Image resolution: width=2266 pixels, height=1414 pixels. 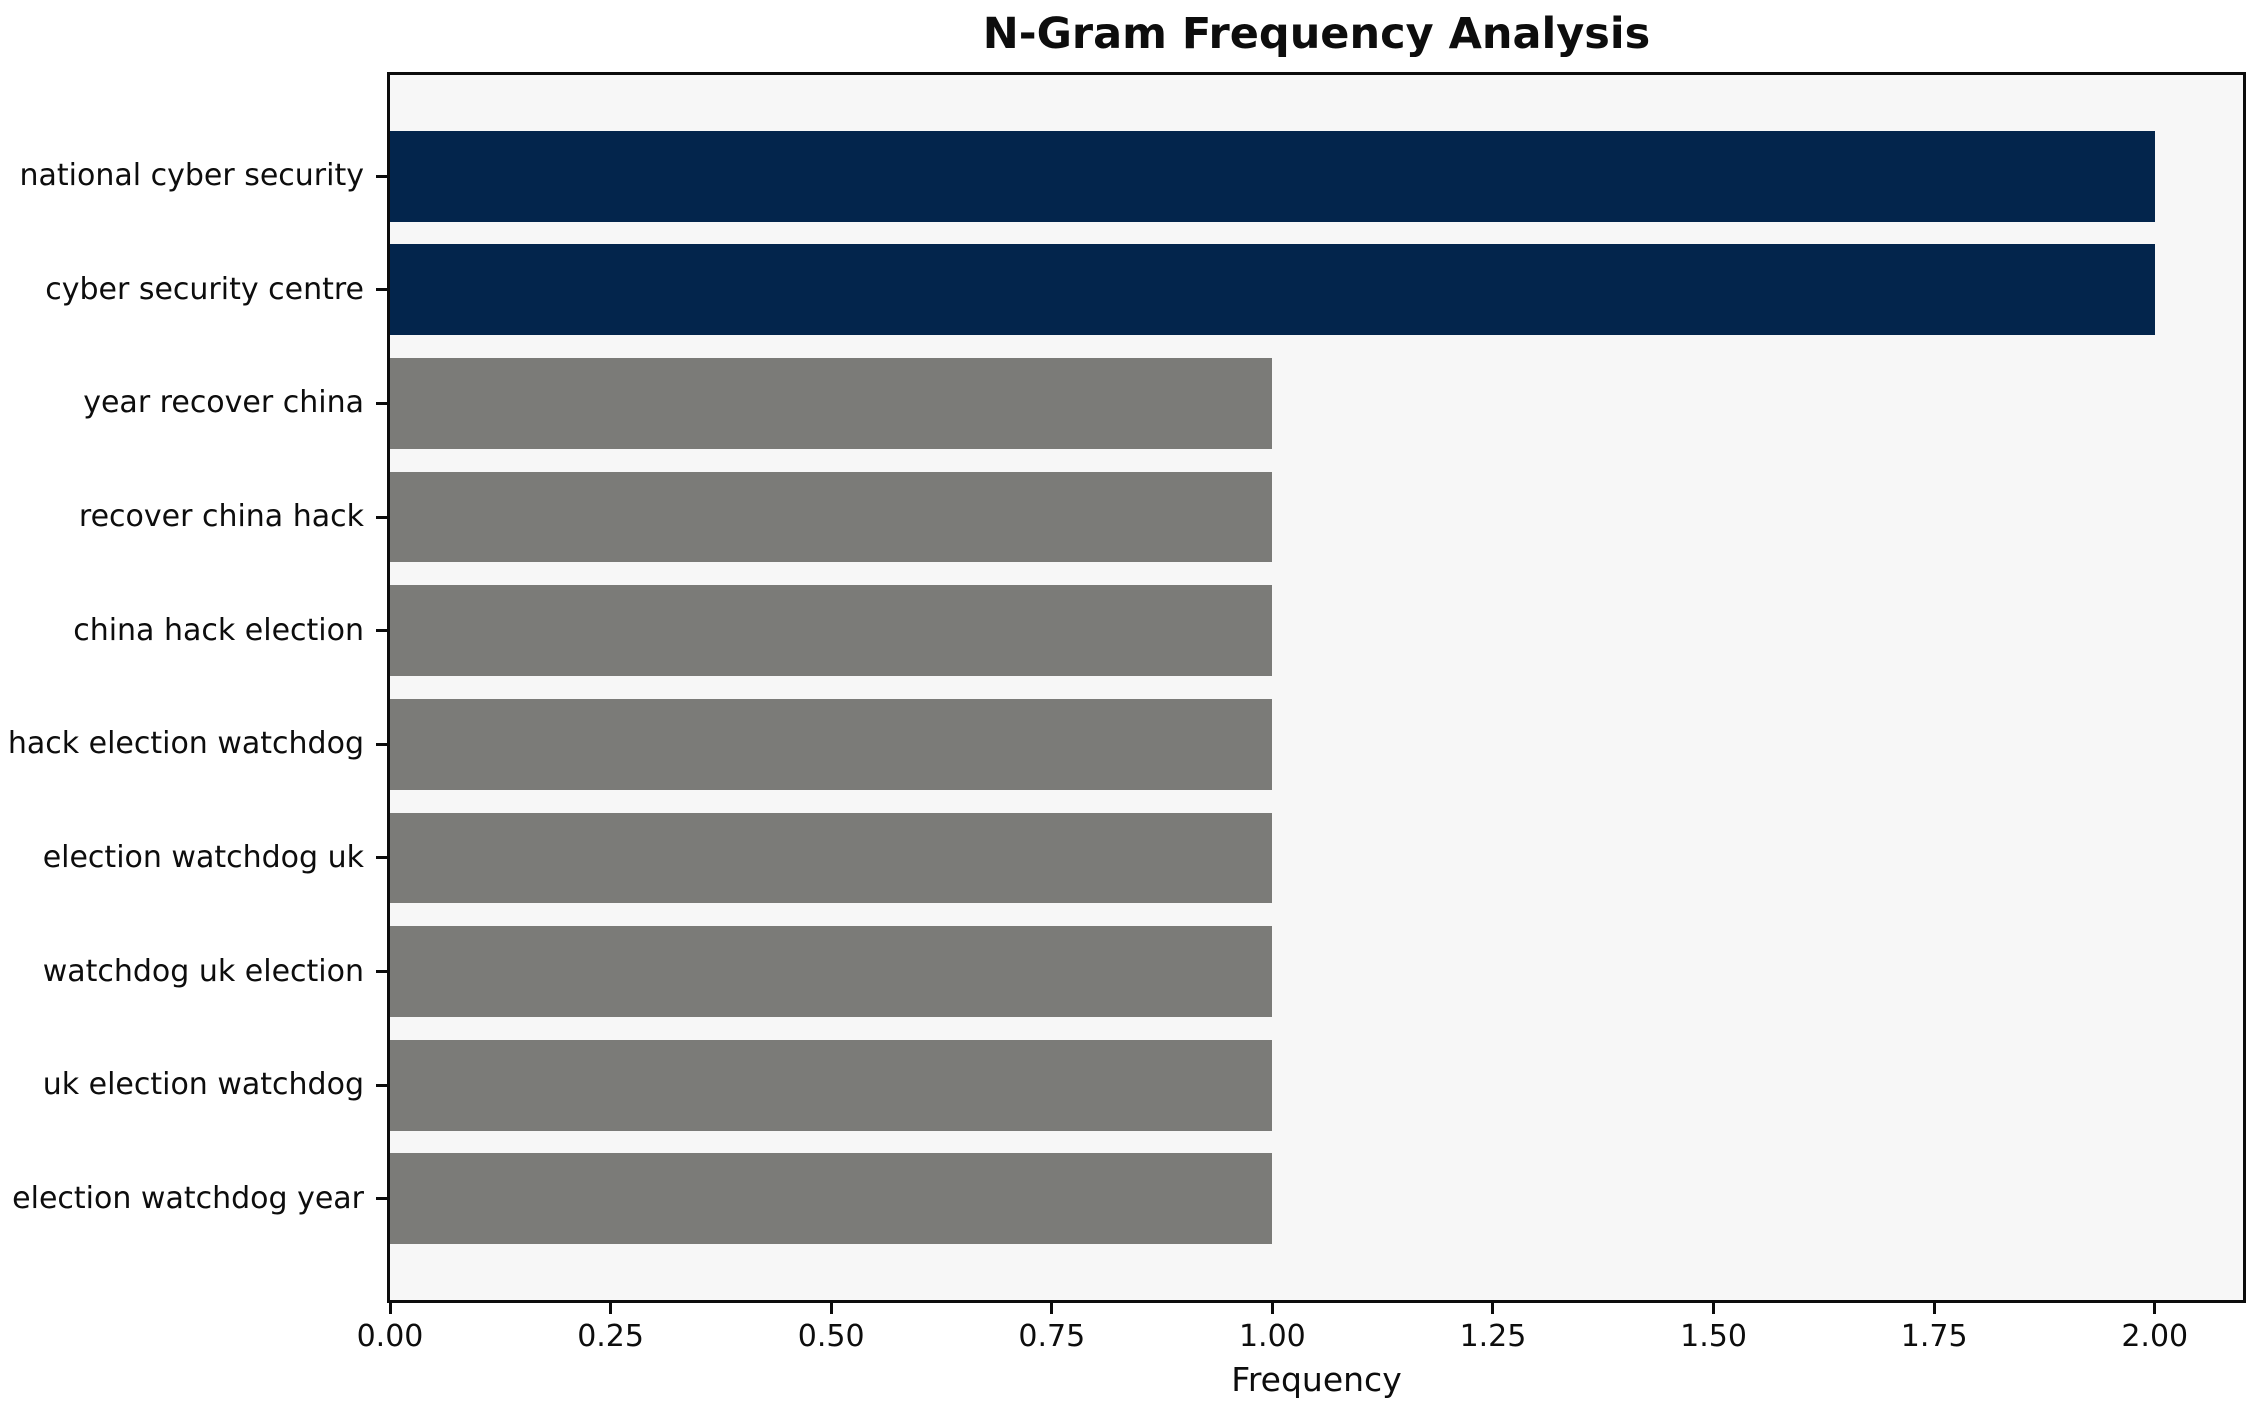 I want to click on y-tick-label: cyber security centre, so click(x=204, y=289).